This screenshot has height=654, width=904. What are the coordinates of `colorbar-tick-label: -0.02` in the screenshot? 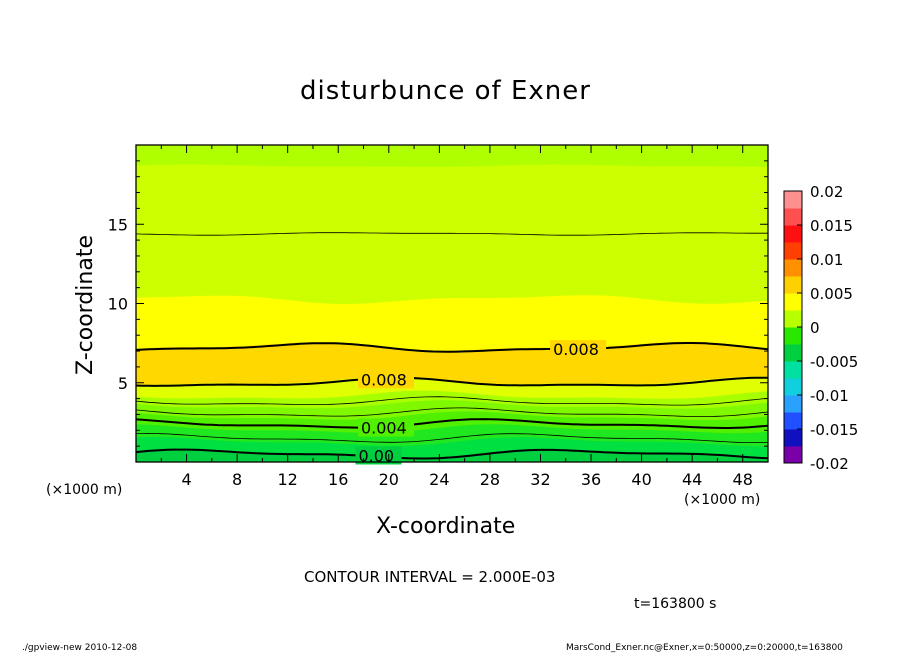 It's located at (829, 464).